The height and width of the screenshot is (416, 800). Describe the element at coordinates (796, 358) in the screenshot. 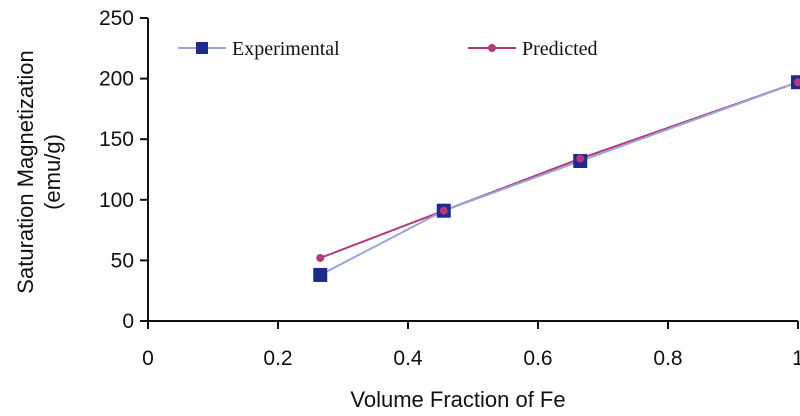

I see `x-tick-label: 1` at that location.